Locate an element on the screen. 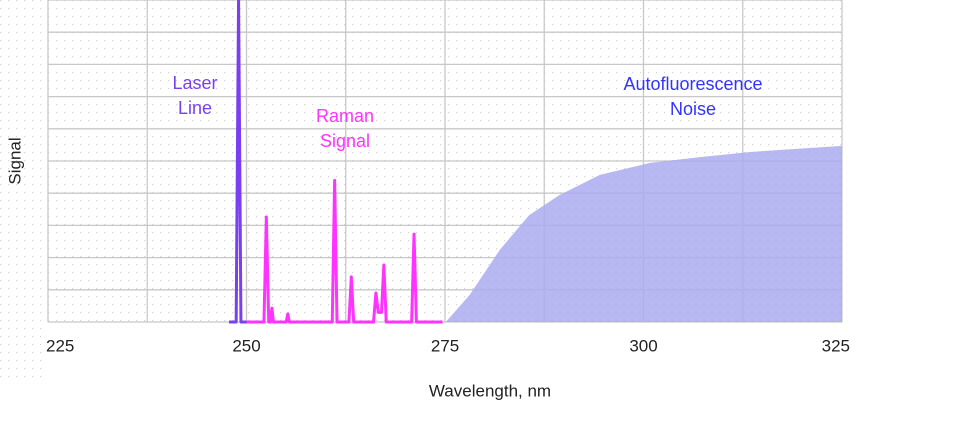 Image resolution: width=961 pixels, height=430 pixels. x-tick-label: 250 is located at coordinates (246, 345).